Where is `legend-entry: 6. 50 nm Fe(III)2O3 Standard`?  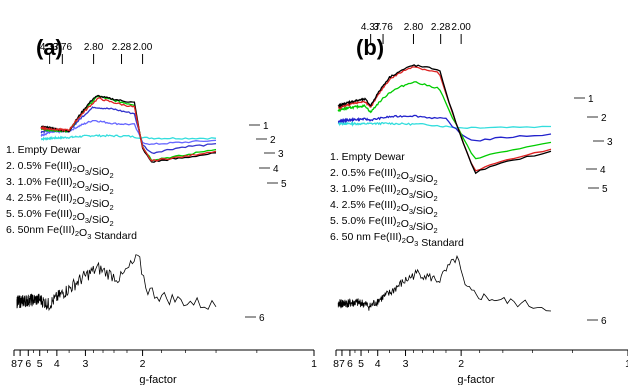 legend-entry: 6. 50 nm Fe(III)2O3 Standard is located at coordinates (397, 240).